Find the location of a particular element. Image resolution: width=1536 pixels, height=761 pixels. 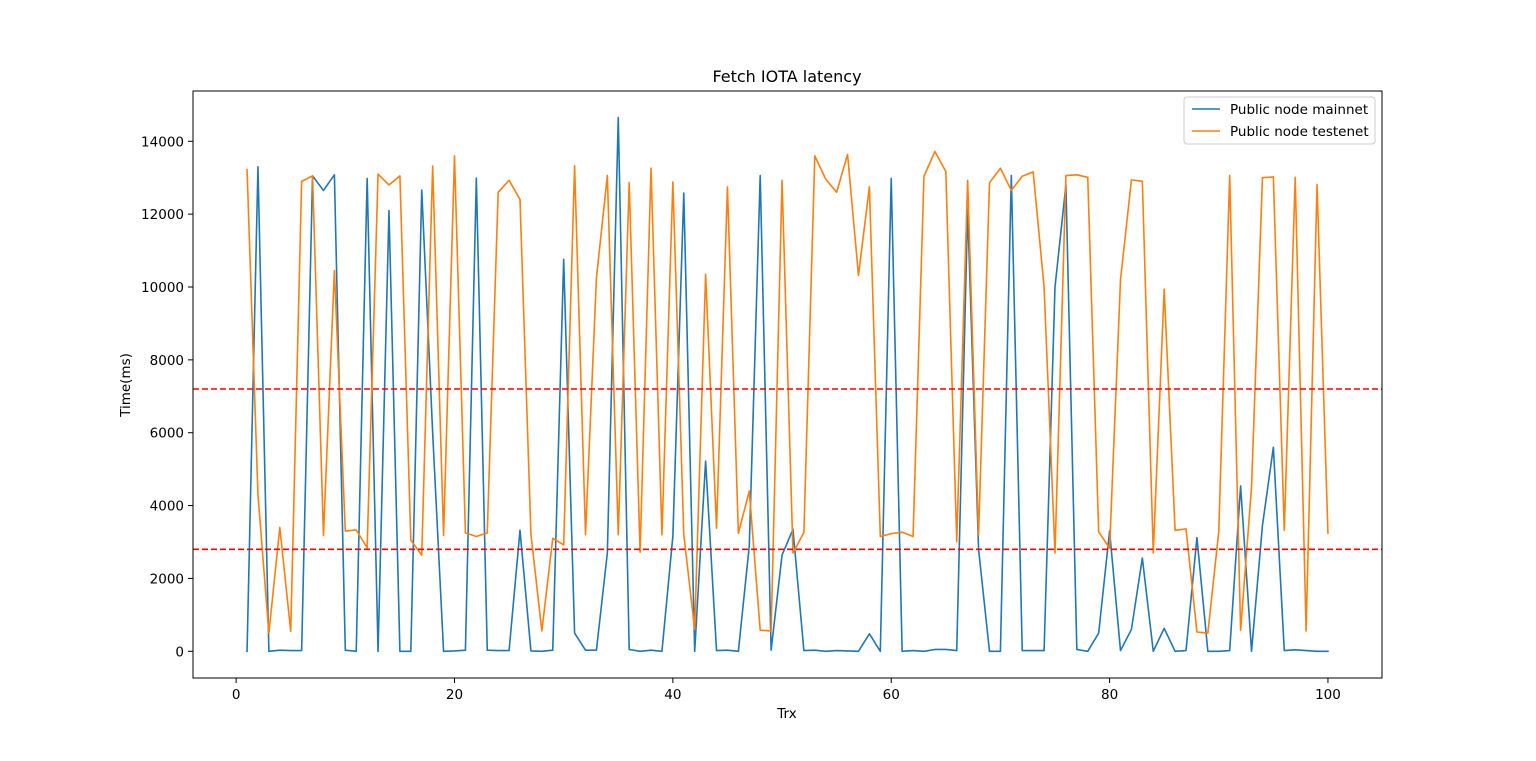

x-tick-label: 60 is located at coordinates (891, 695).